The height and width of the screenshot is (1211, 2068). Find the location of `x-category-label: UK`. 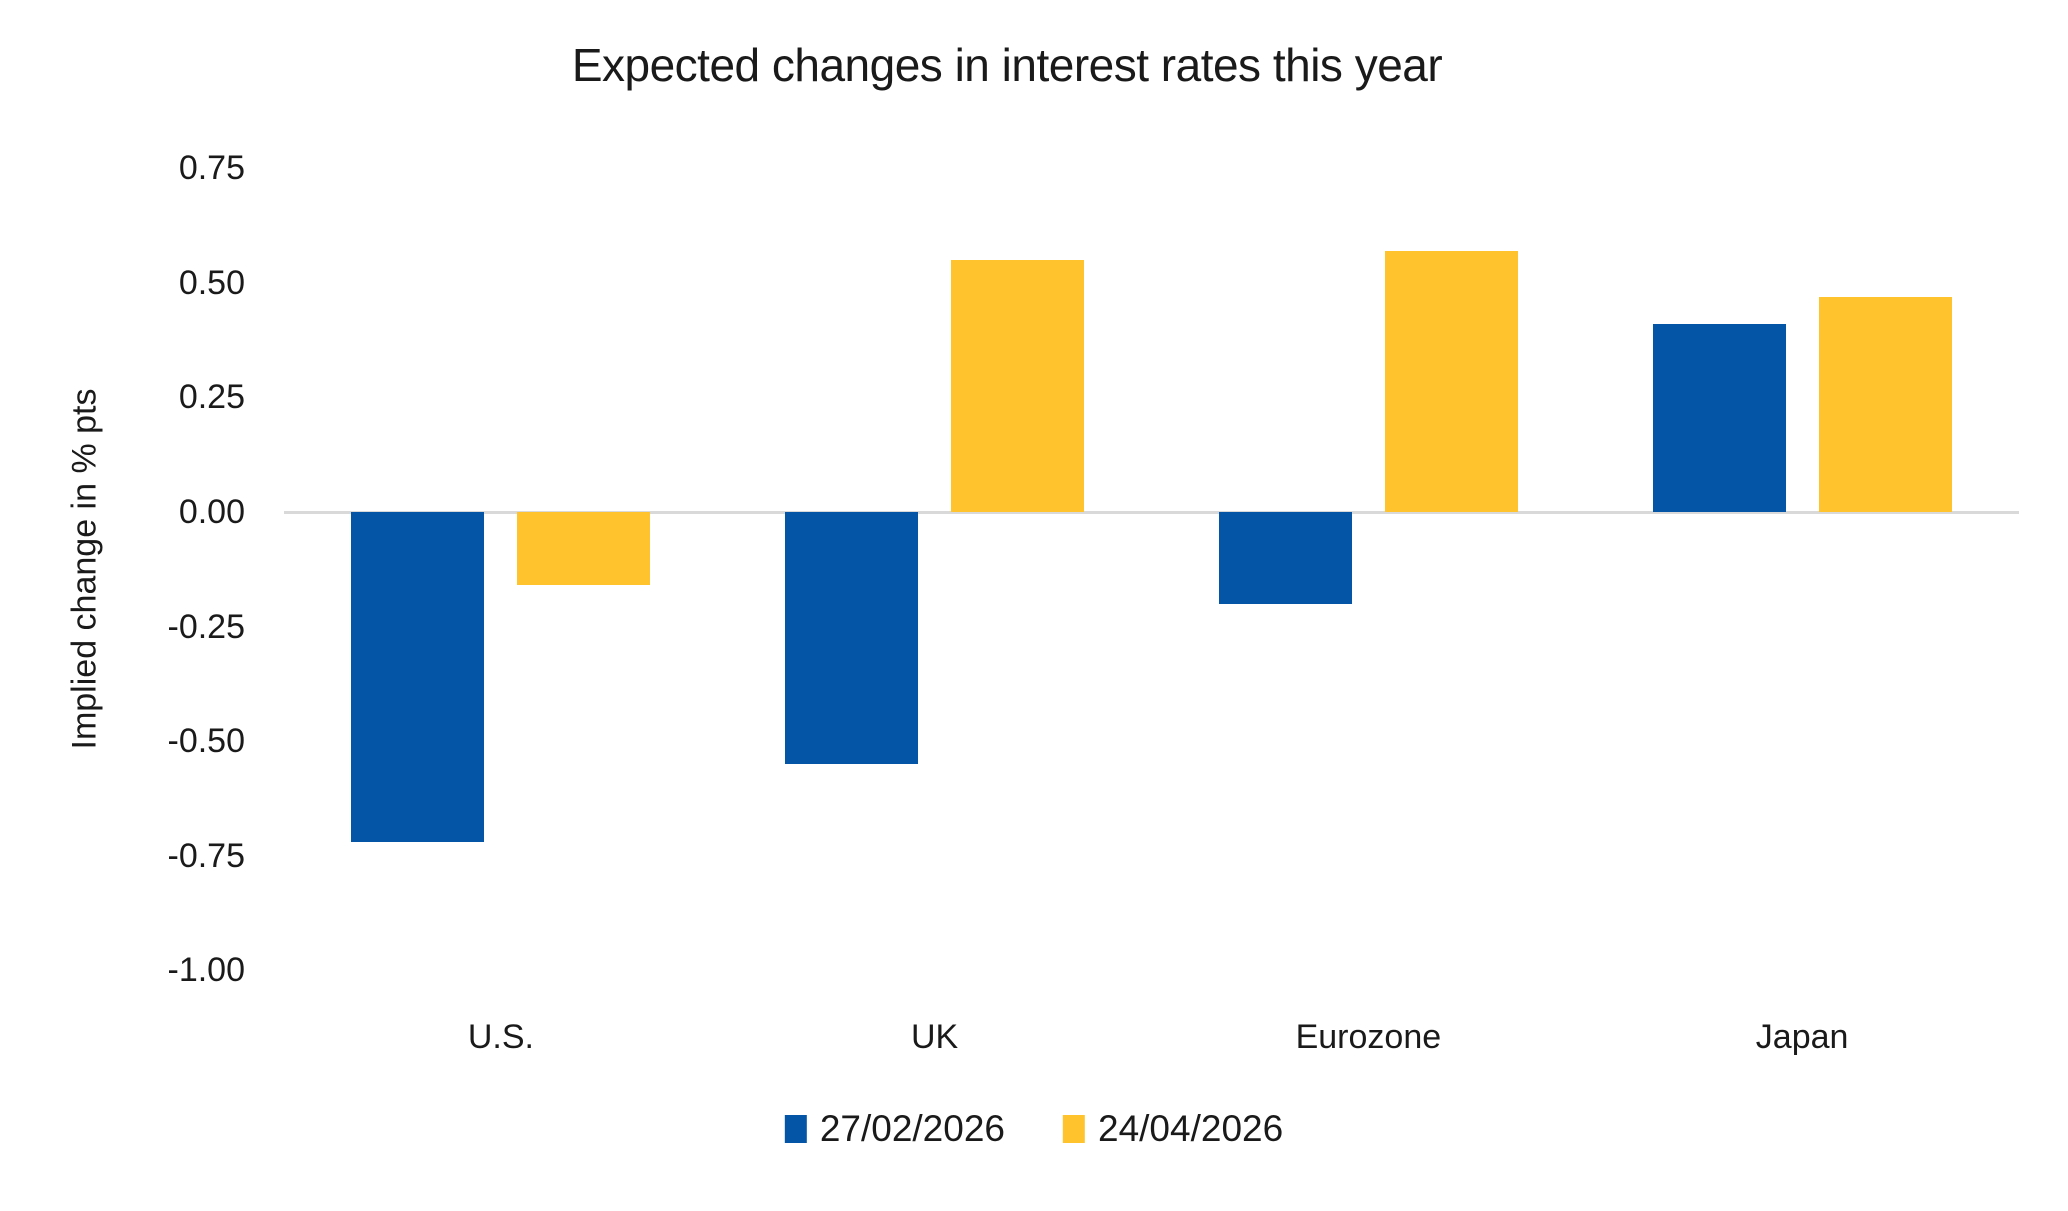

x-category-label: UK is located at coordinates (935, 1037).